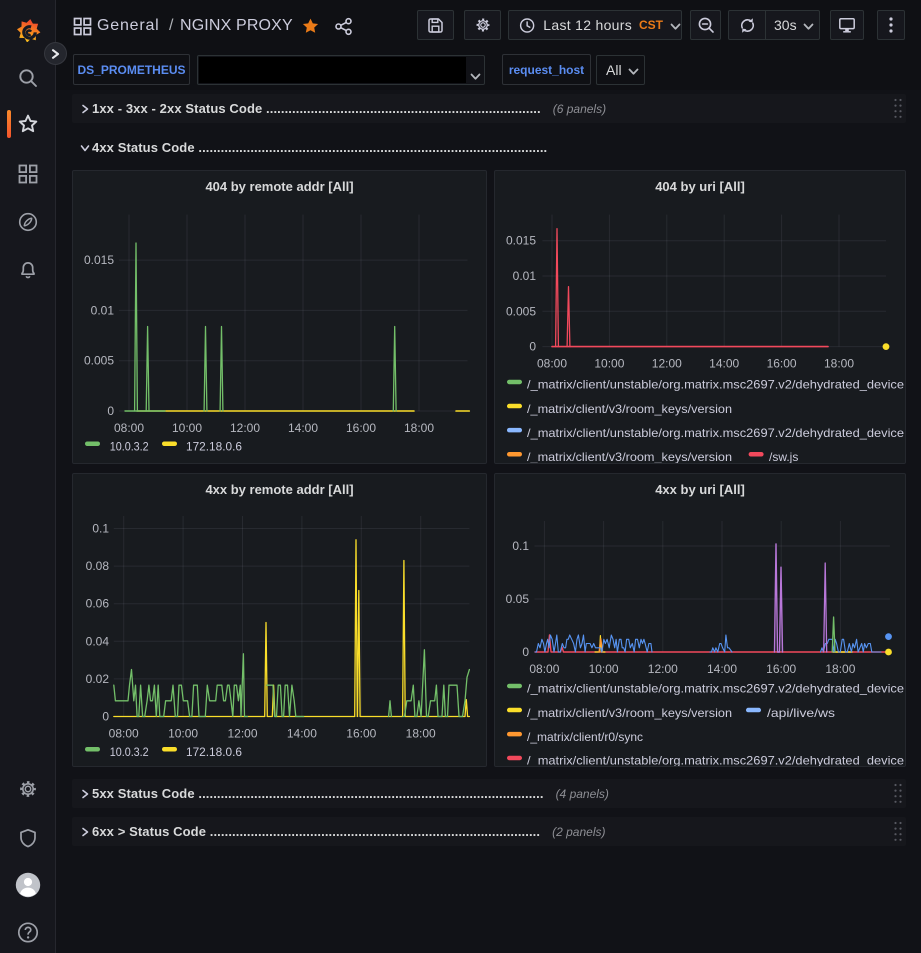 The height and width of the screenshot is (953, 921). What do you see at coordinates (98, 604) in the screenshot?
I see `svg-text: 0.06` at bounding box center [98, 604].